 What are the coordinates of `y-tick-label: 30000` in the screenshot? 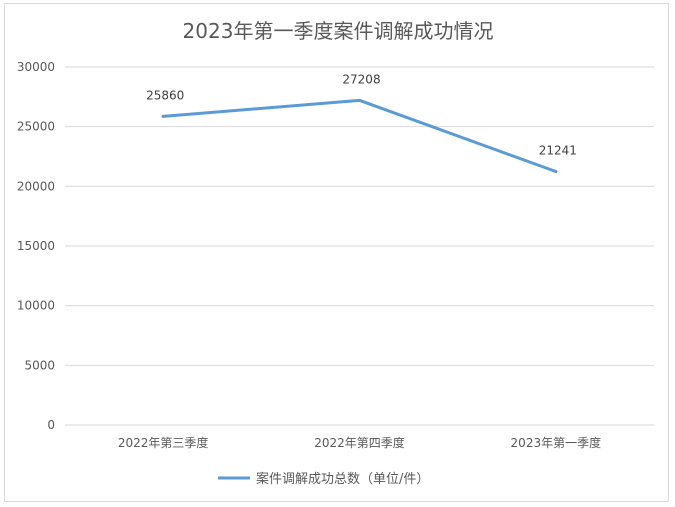 It's located at (36, 67).